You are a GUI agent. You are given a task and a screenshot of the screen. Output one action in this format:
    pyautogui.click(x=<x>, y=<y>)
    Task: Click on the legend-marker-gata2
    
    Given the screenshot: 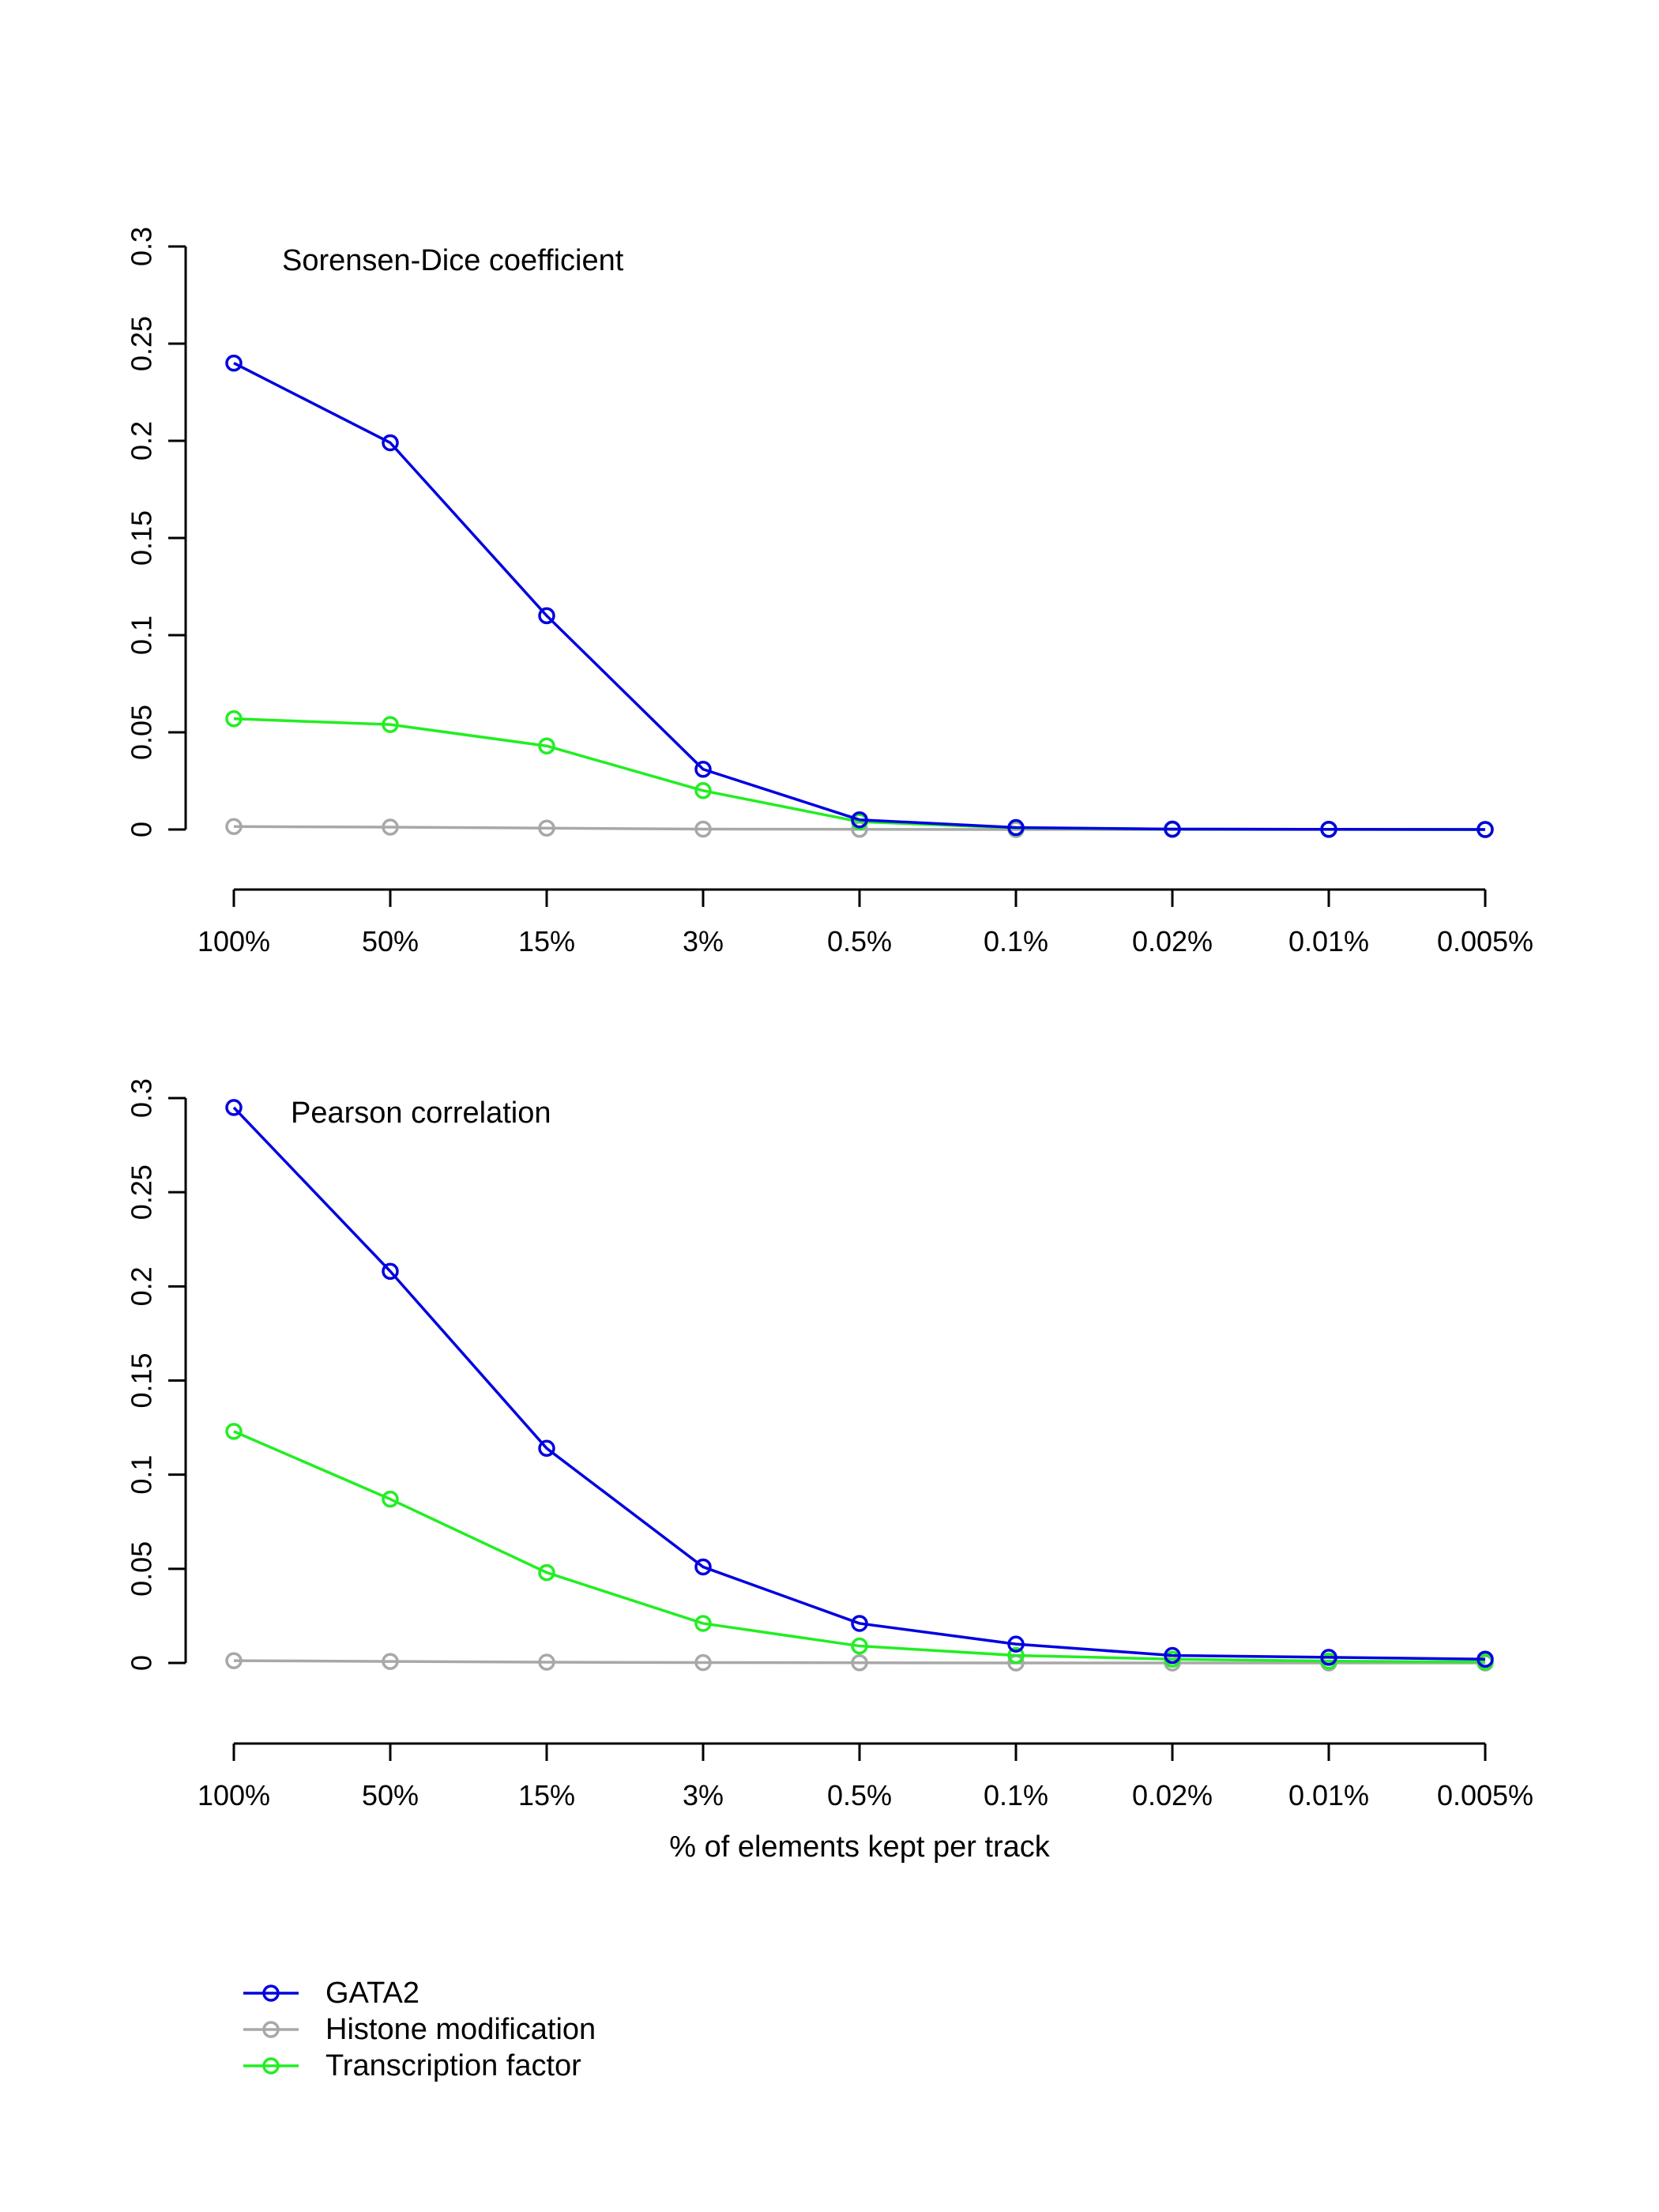 What is the action you would take?
    pyautogui.click(x=271, y=1993)
    